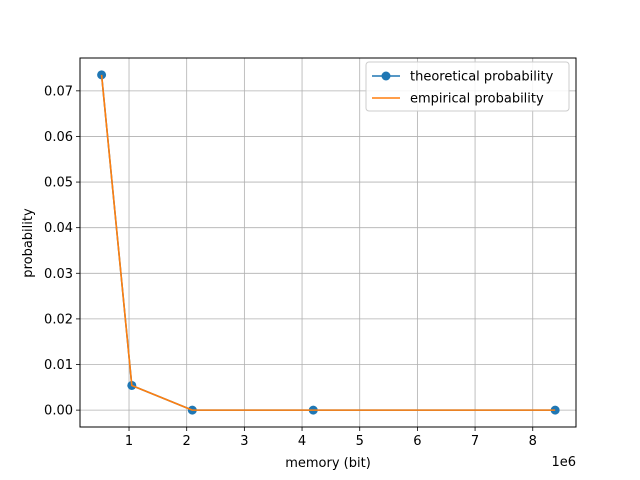 The image size is (640, 480). What do you see at coordinates (533, 441) in the screenshot?
I see `x-tick-label: 8` at bounding box center [533, 441].